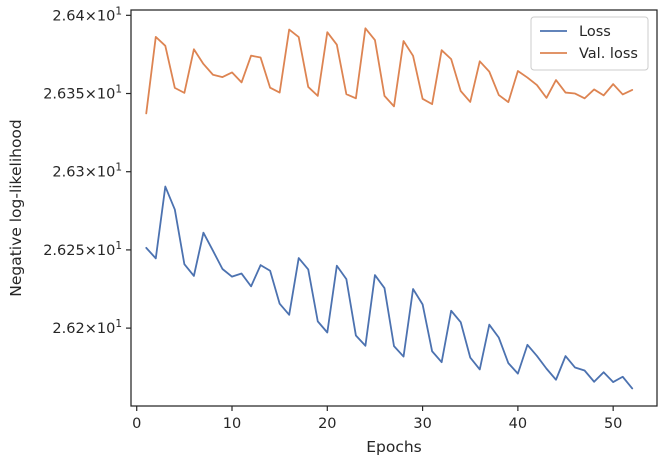  What do you see at coordinates (16, 208) in the screenshot?
I see `y-axis-title: Negative log-likelihood` at bounding box center [16, 208].